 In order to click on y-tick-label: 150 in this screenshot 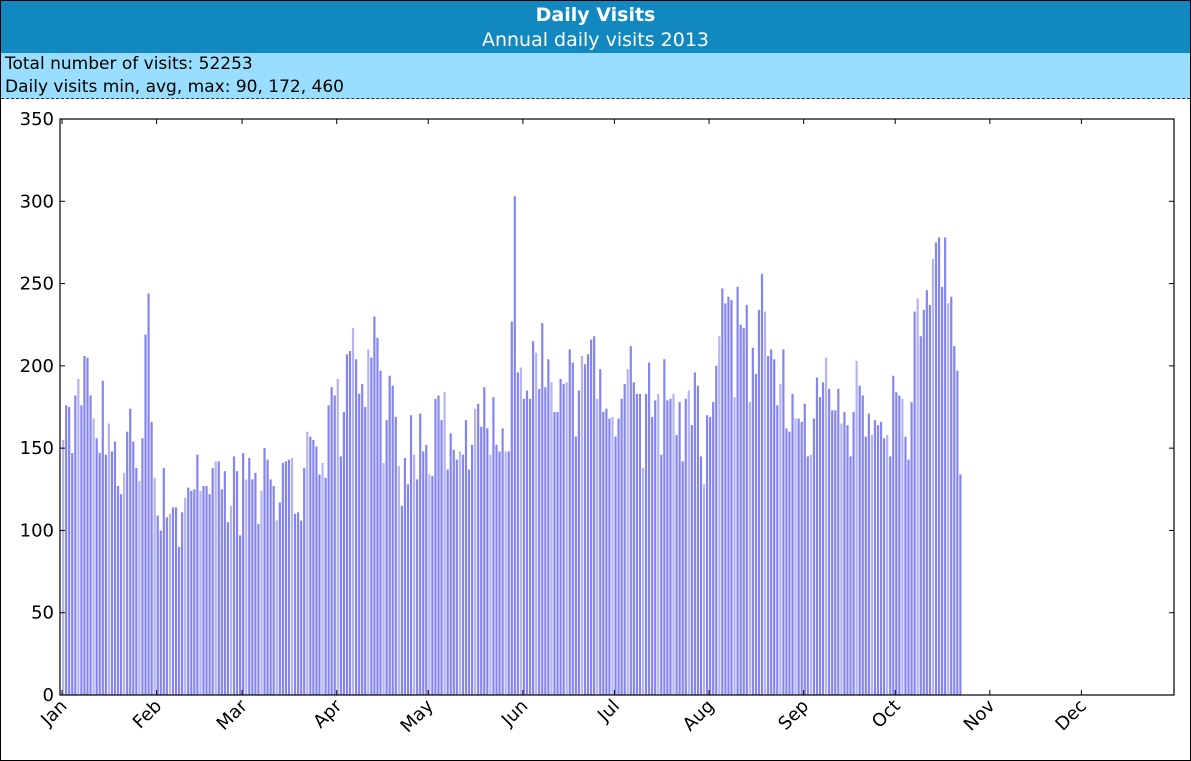, I will do `click(37, 448)`.